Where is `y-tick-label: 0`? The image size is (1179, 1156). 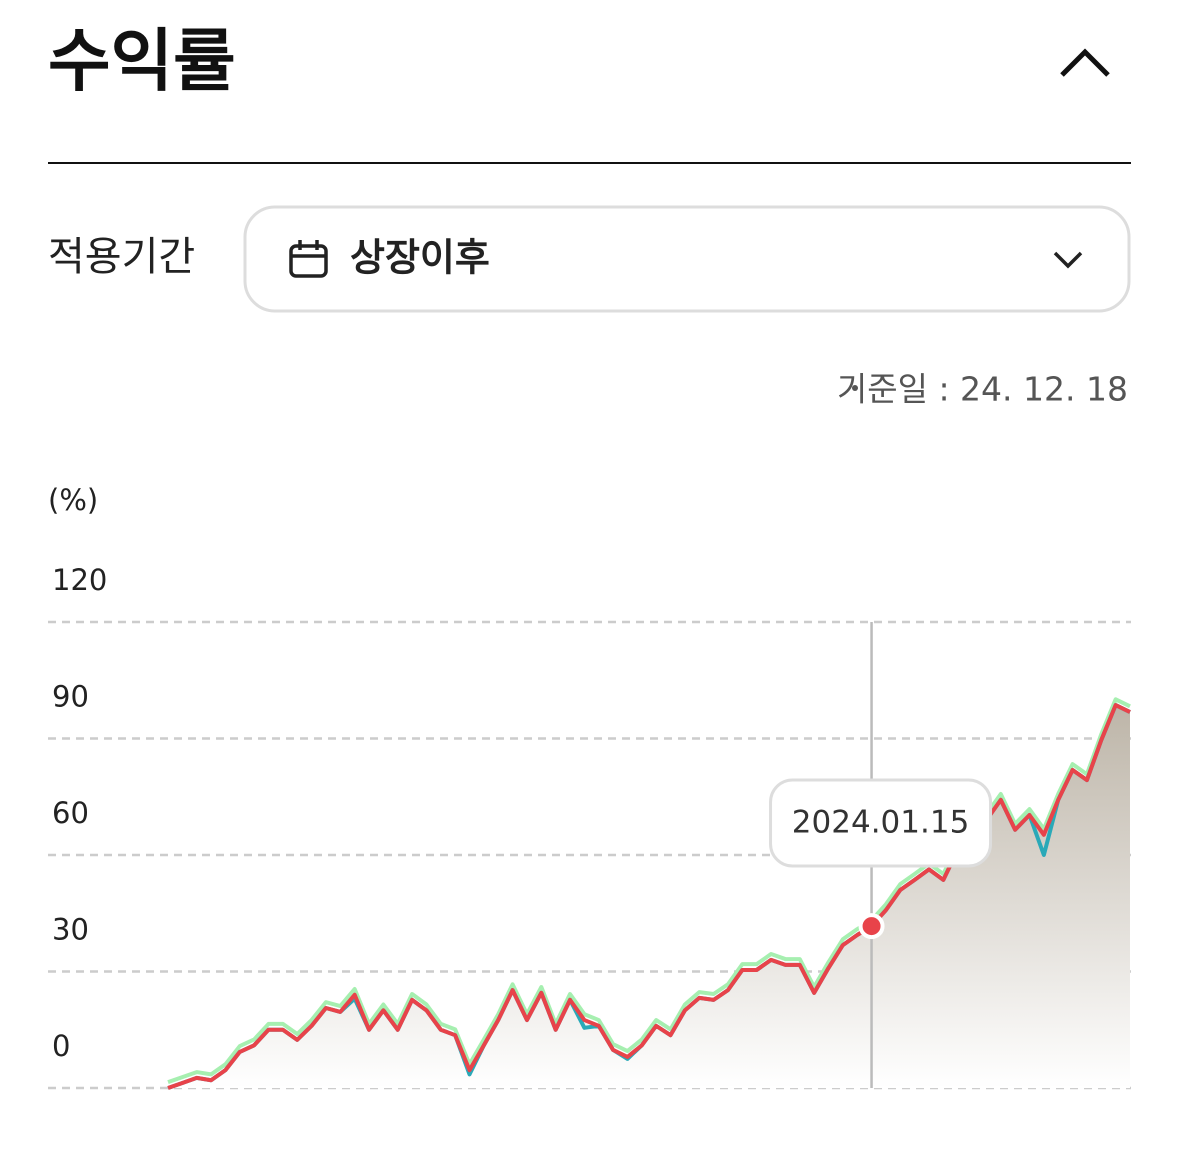 y-tick-label: 0 is located at coordinates (61, 1046).